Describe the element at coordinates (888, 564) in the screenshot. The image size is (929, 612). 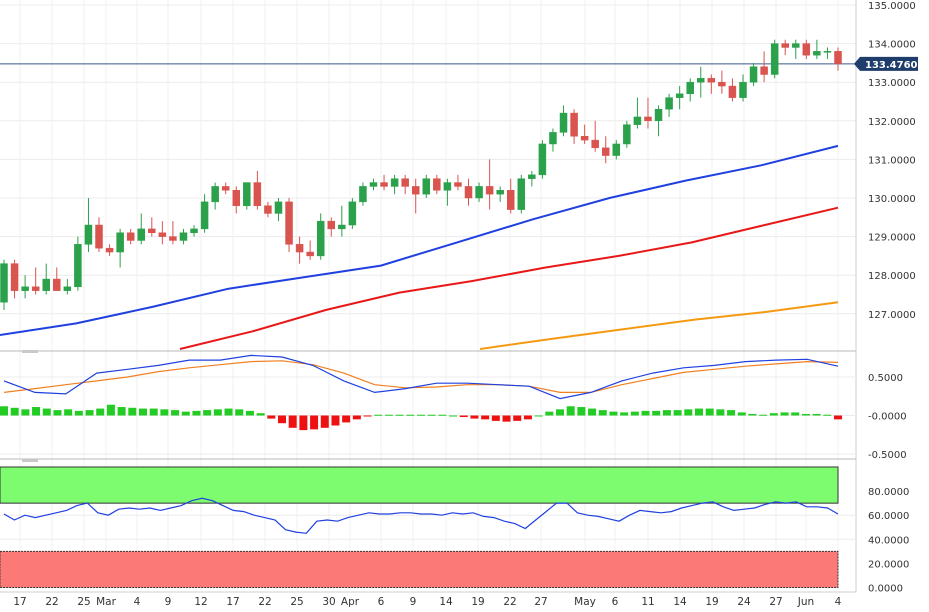
I see `rsi-y-tick-label: 20.0000` at that location.